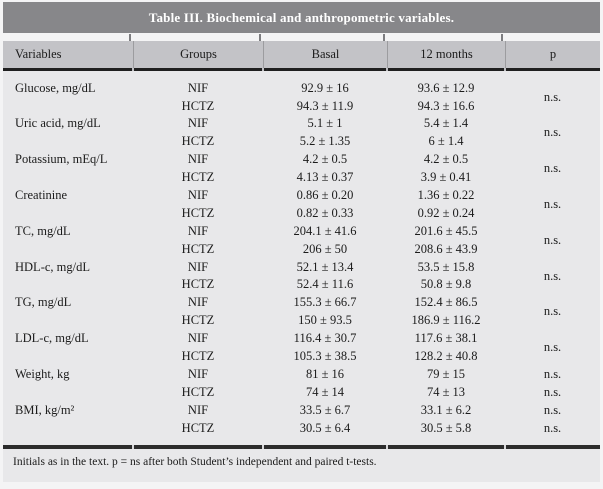 Image resolution: width=603 pixels, height=489 pixels. I want to click on basal-value-cell: 150 ± 93.5, so click(325, 320).